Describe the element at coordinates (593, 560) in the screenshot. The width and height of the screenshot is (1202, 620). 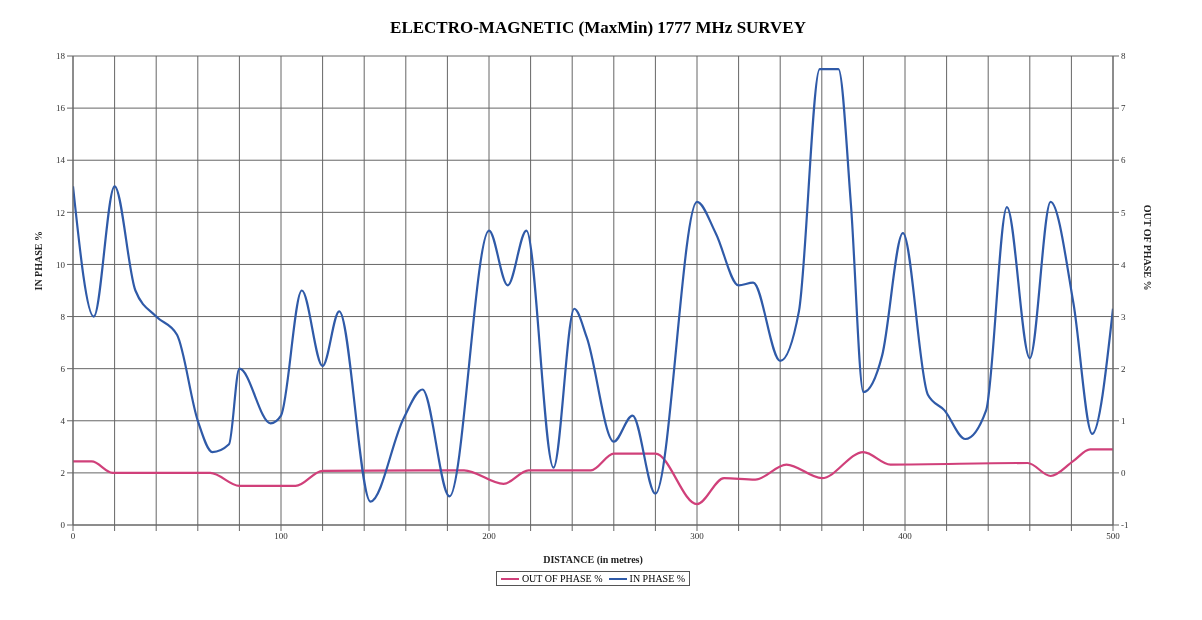
I see `x-axis-title: DISTANCE (in metres)` at that location.